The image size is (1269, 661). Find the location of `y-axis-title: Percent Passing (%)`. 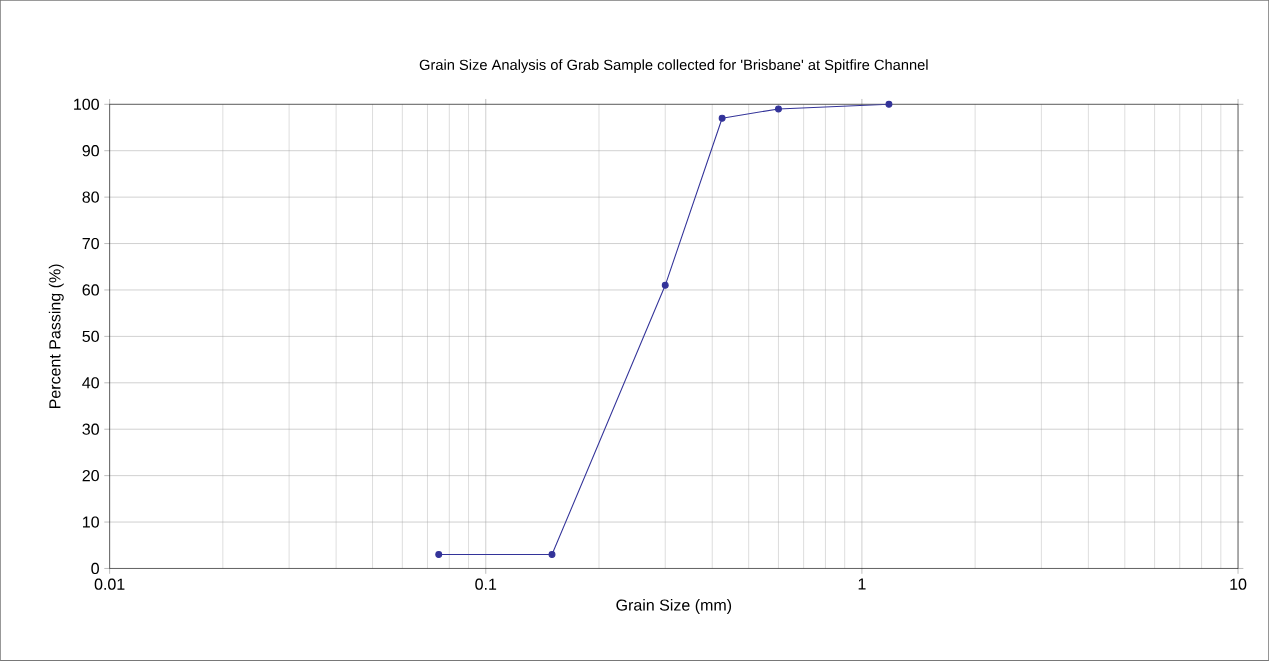

y-axis-title: Percent Passing (%) is located at coordinates (56, 336).